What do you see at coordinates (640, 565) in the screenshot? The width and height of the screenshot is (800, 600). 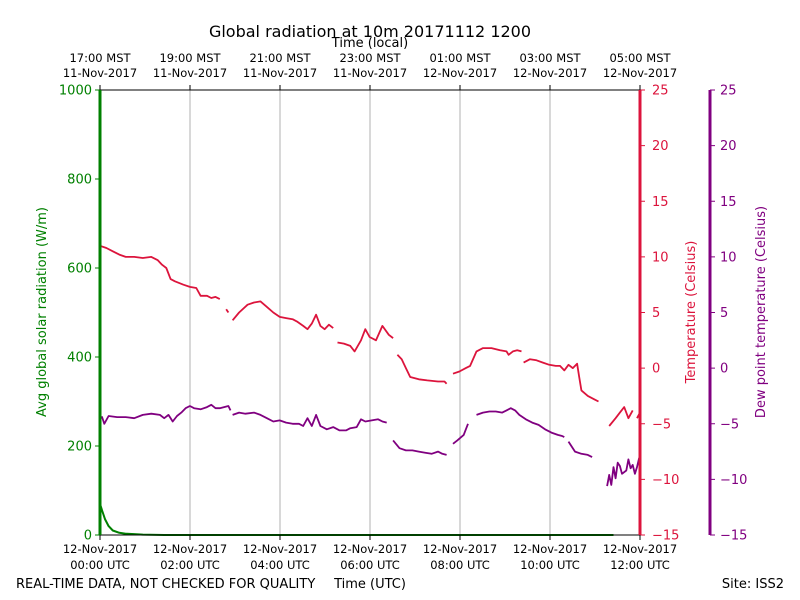 I see `bottom-axis-tick-label-time: 12:00 UTC` at bounding box center [640, 565].